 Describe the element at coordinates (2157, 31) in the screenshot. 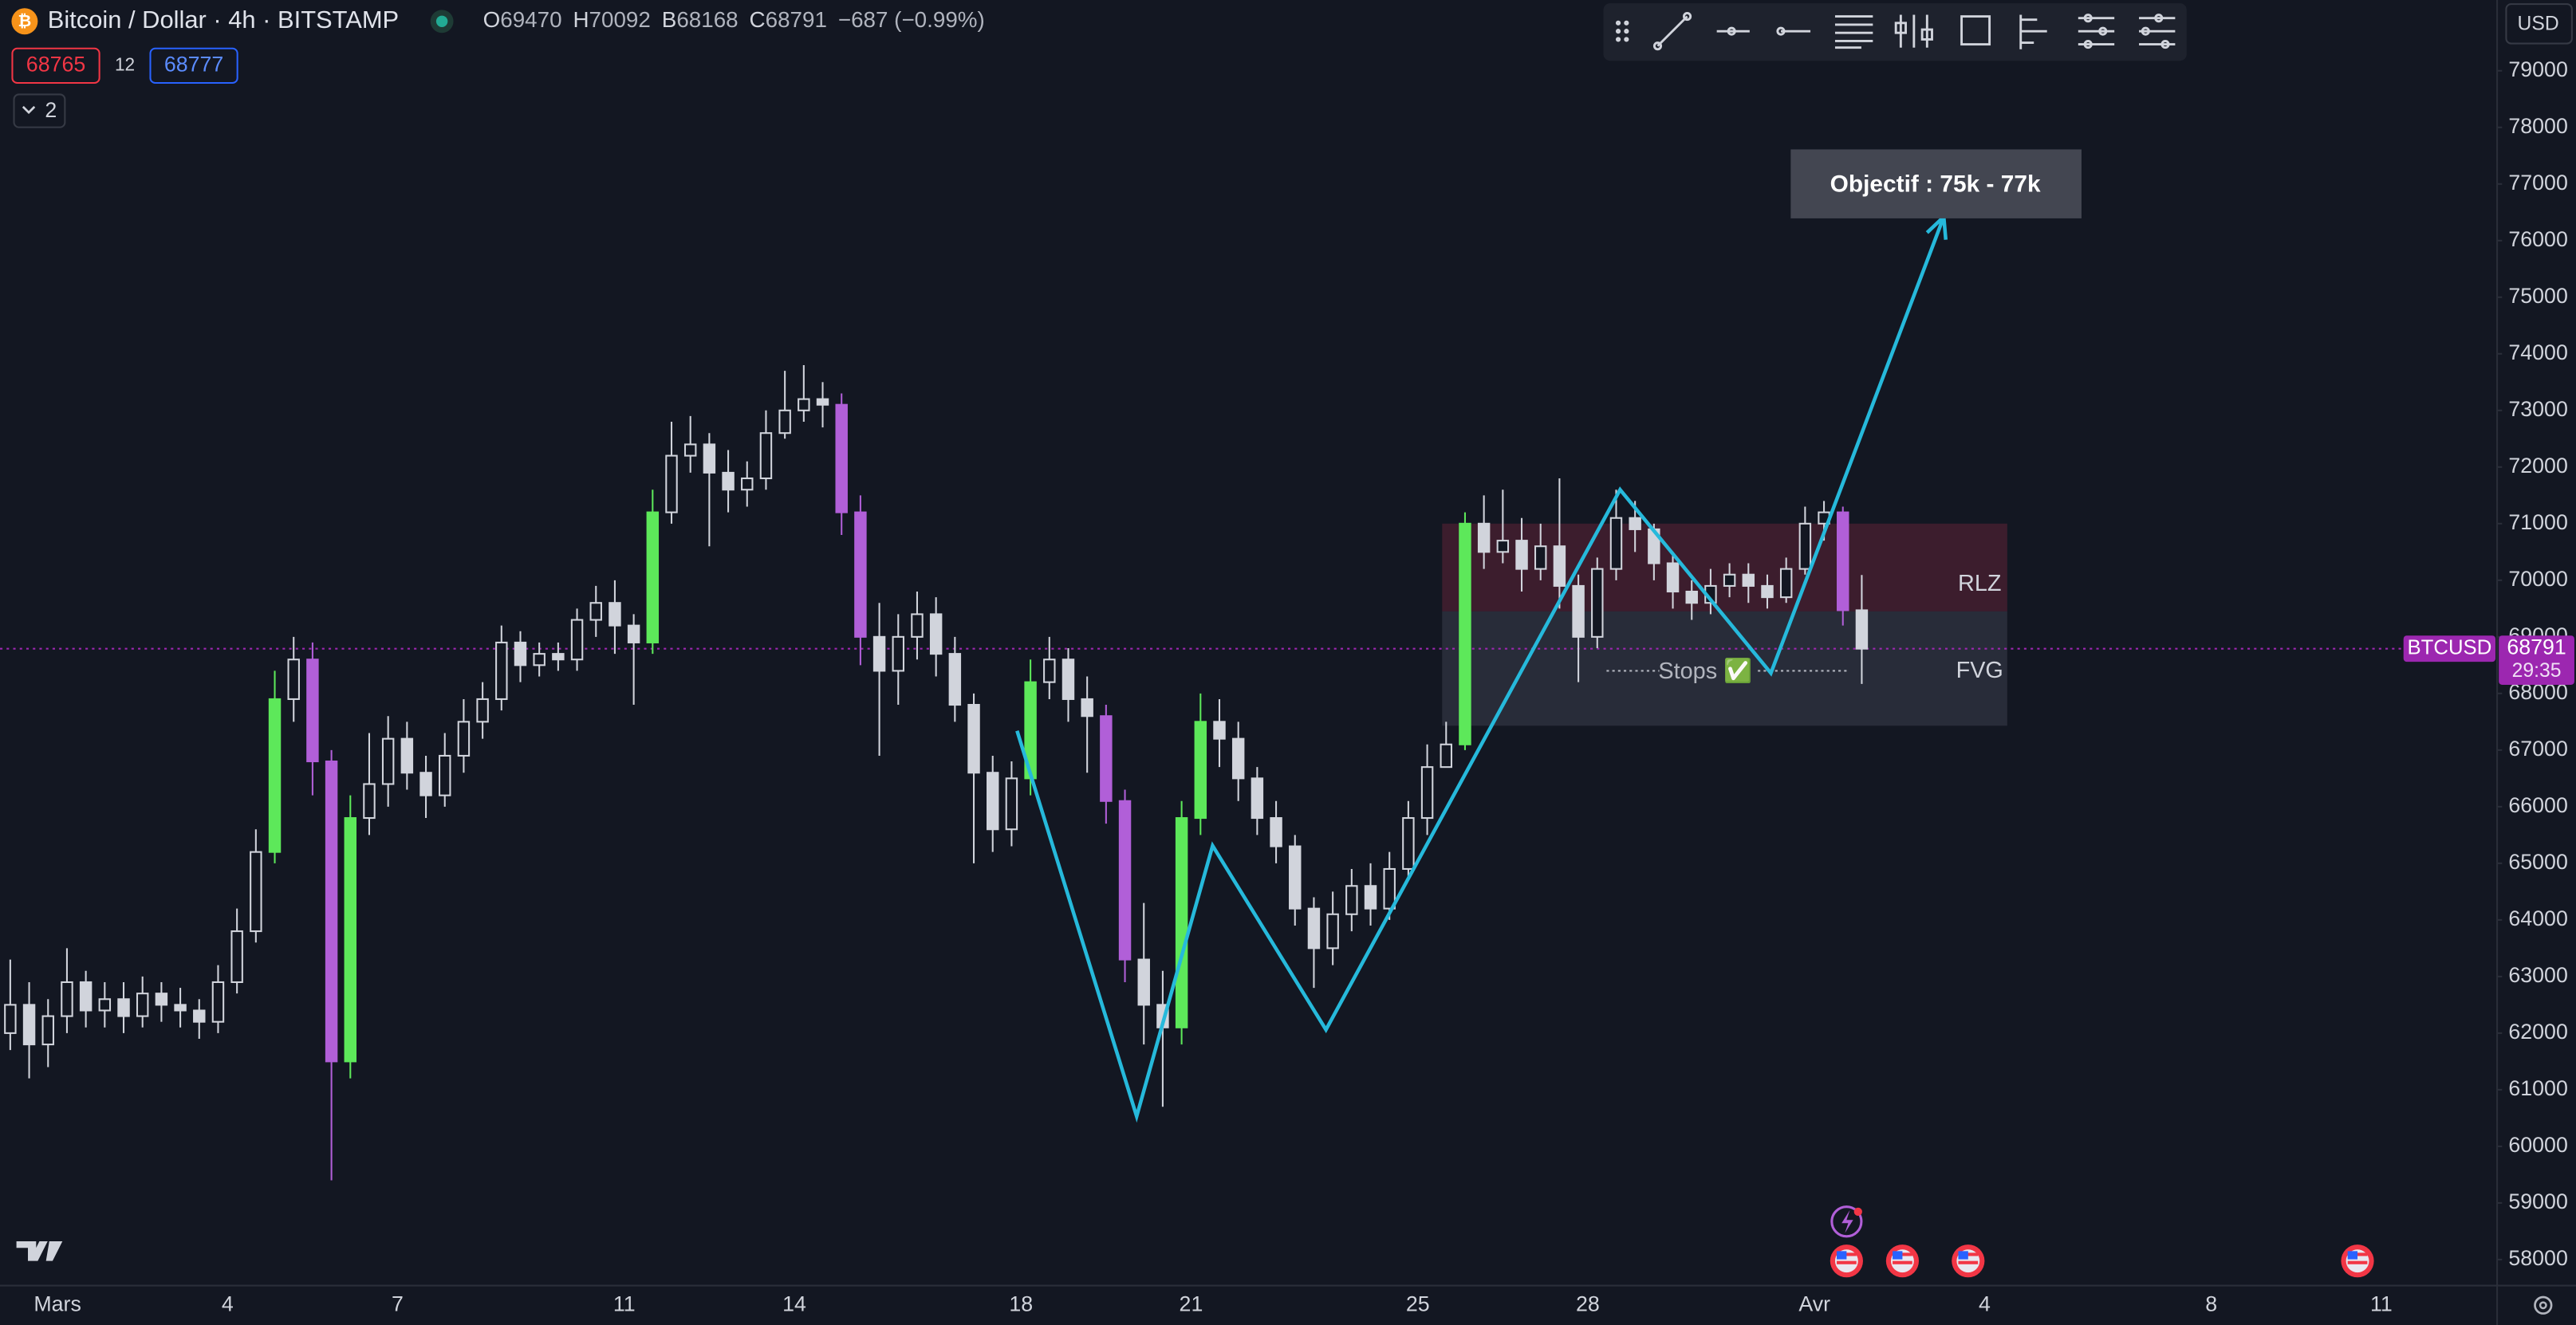

I see `more-tool` at that location.